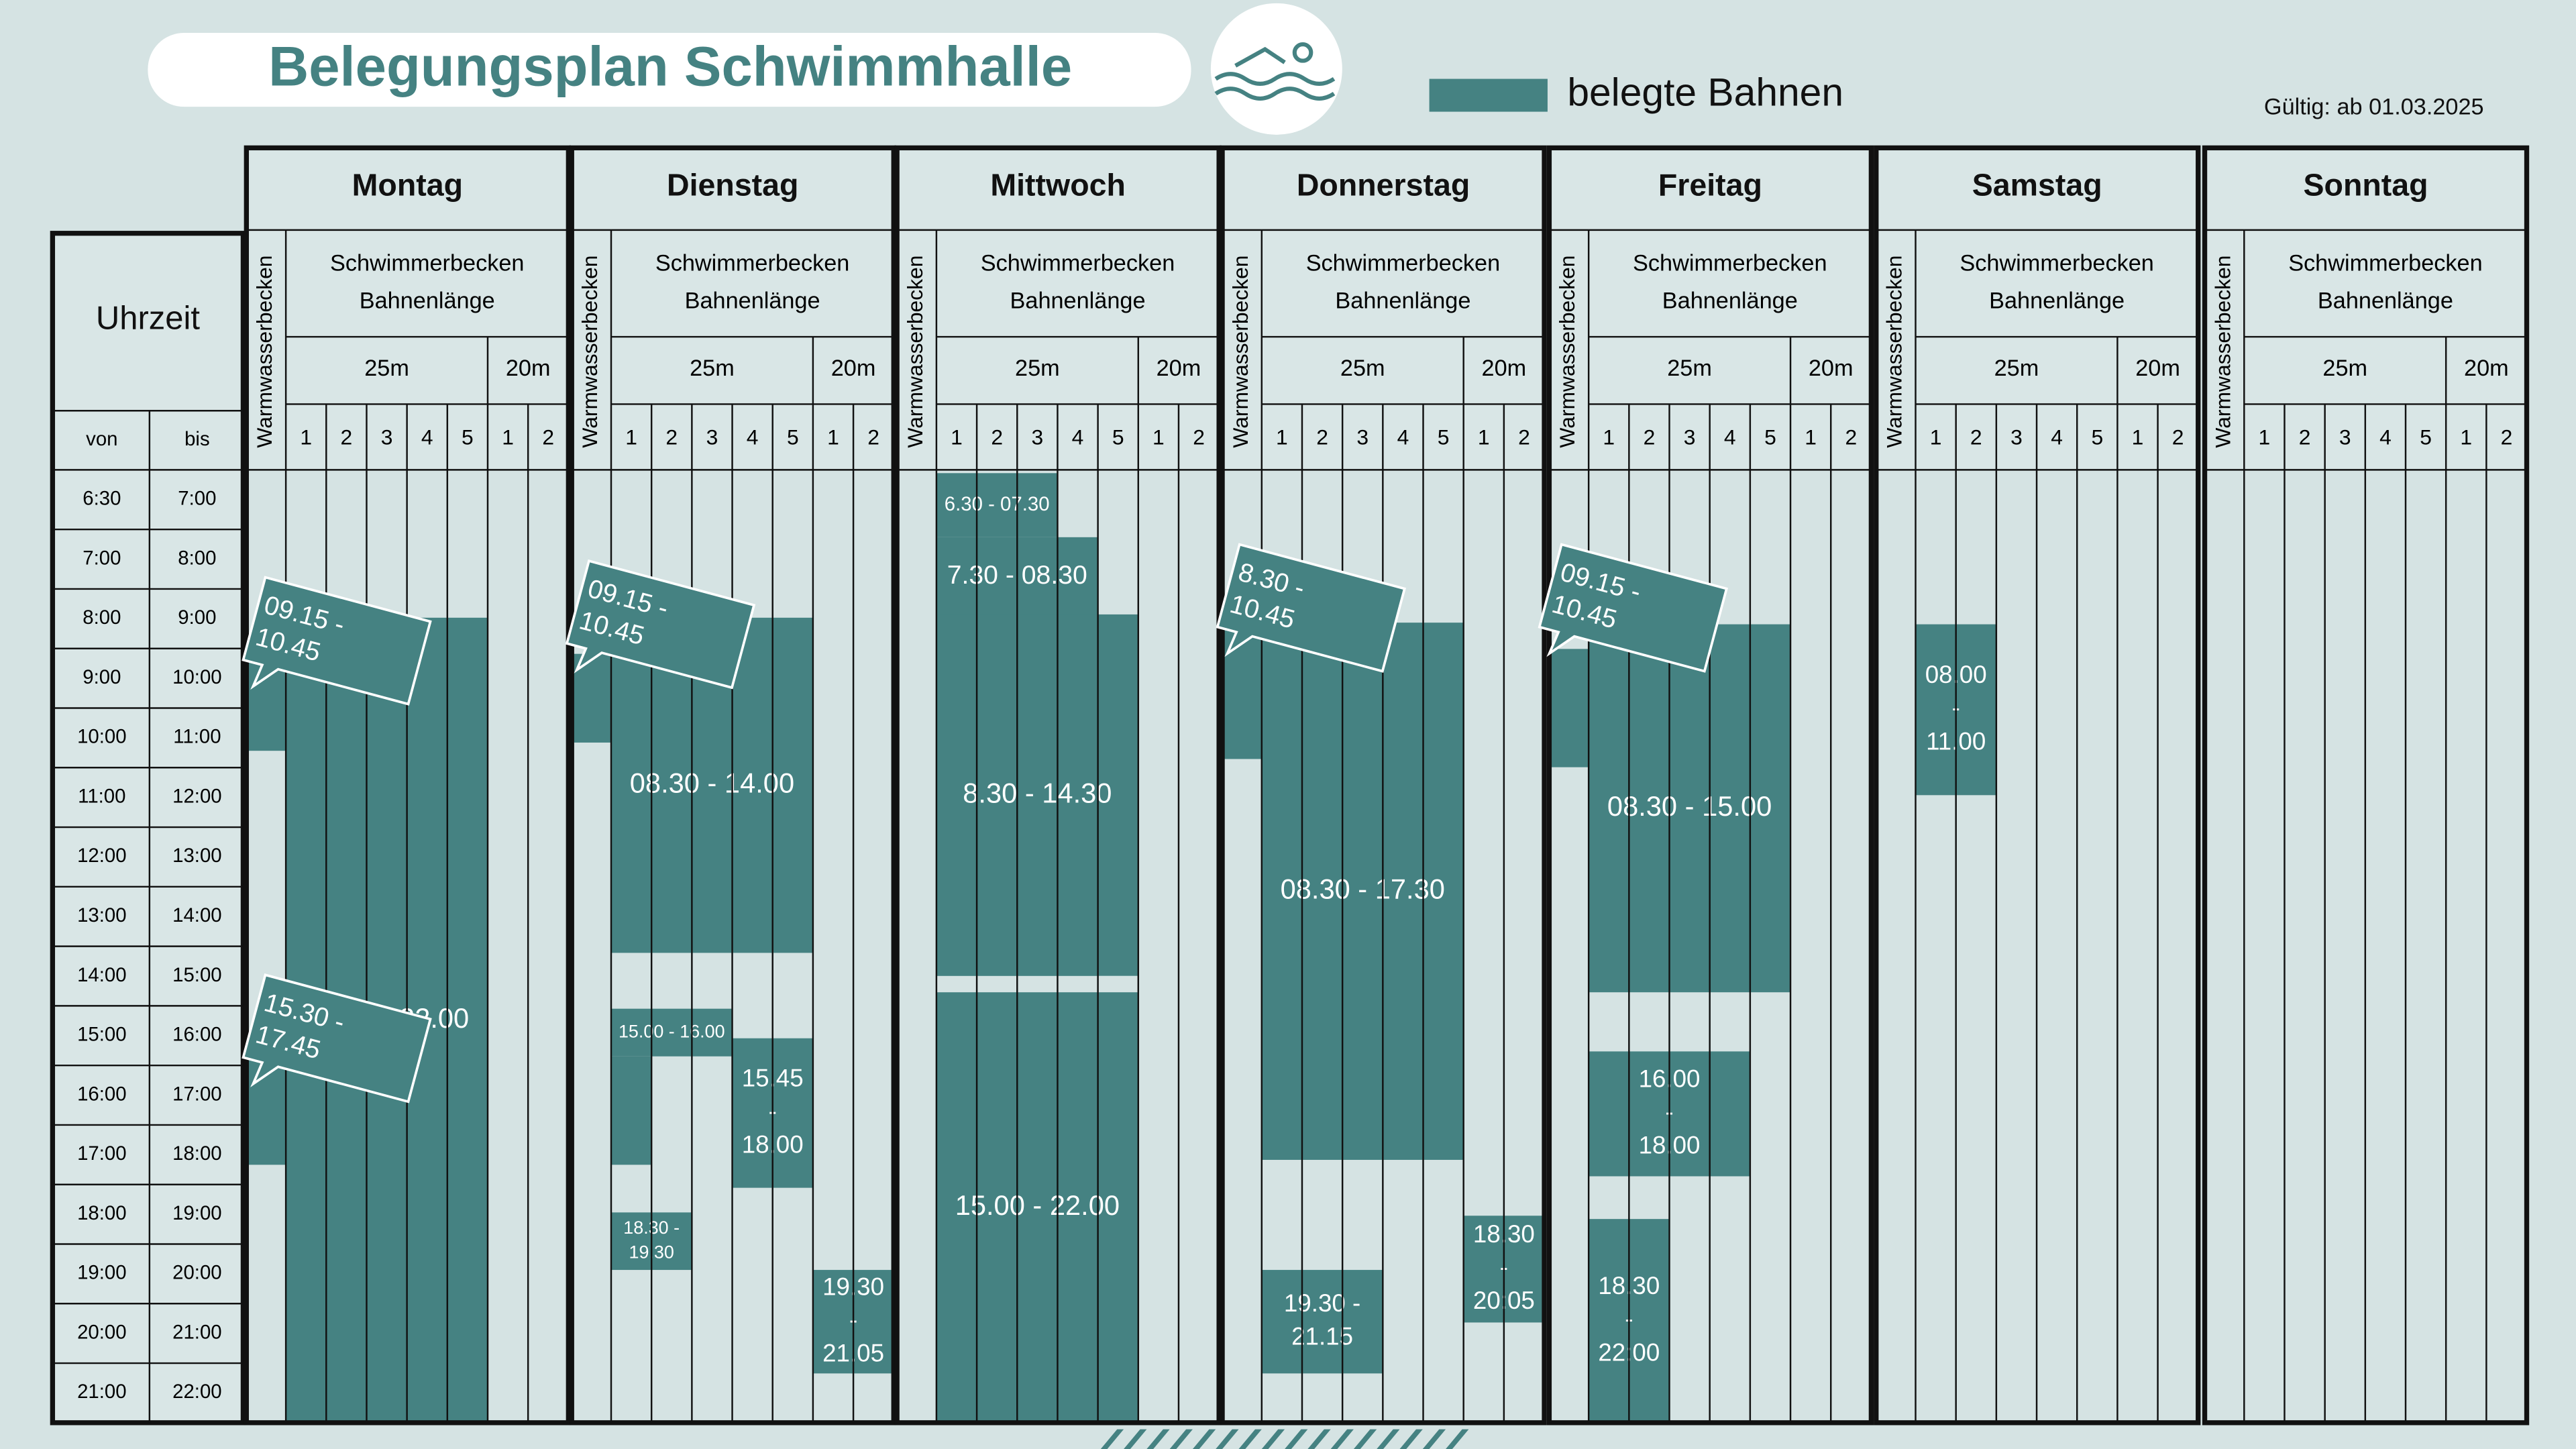  I want to click on time-bis: 15:00, so click(197, 975).